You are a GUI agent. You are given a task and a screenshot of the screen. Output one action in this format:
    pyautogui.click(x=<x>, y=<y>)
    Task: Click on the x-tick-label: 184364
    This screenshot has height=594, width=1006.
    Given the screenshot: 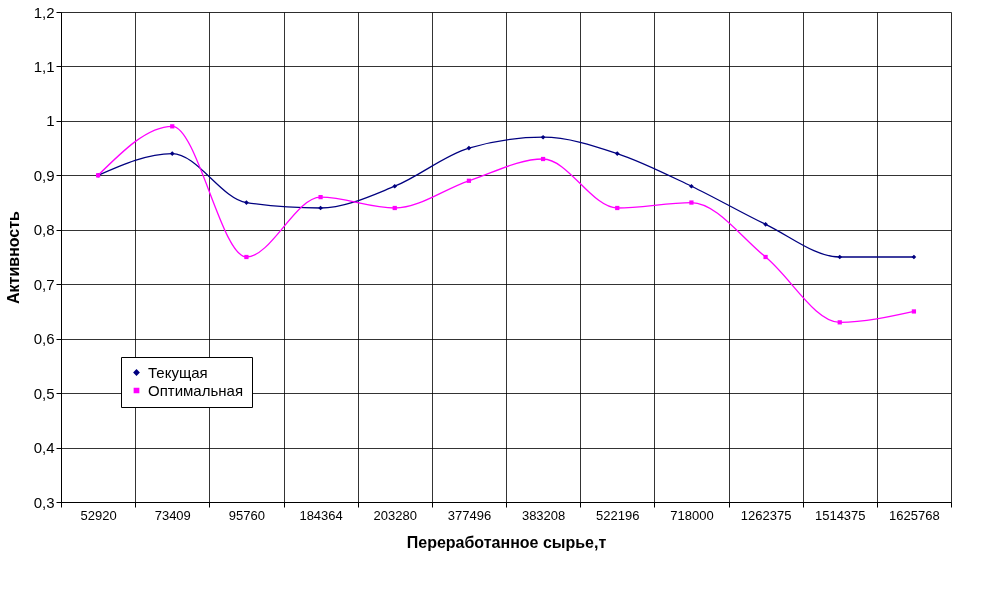 What is the action you would take?
    pyautogui.click(x=321, y=515)
    